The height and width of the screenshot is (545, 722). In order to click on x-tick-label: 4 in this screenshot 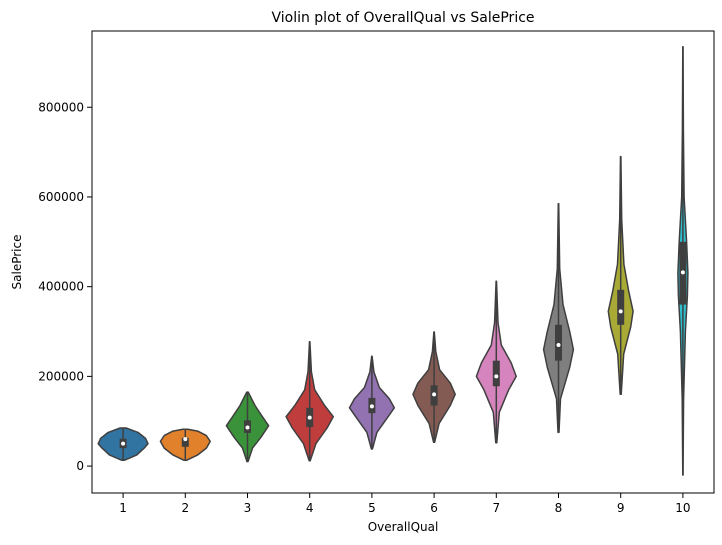, I will do `click(310, 508)`.